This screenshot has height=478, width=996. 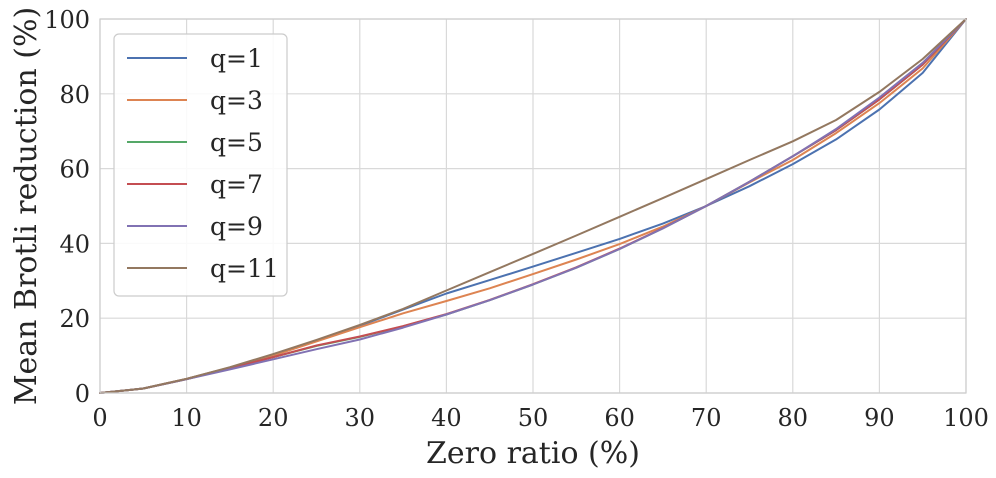 I want to click on x-tick-label: 100, so click(x=966, y=418).